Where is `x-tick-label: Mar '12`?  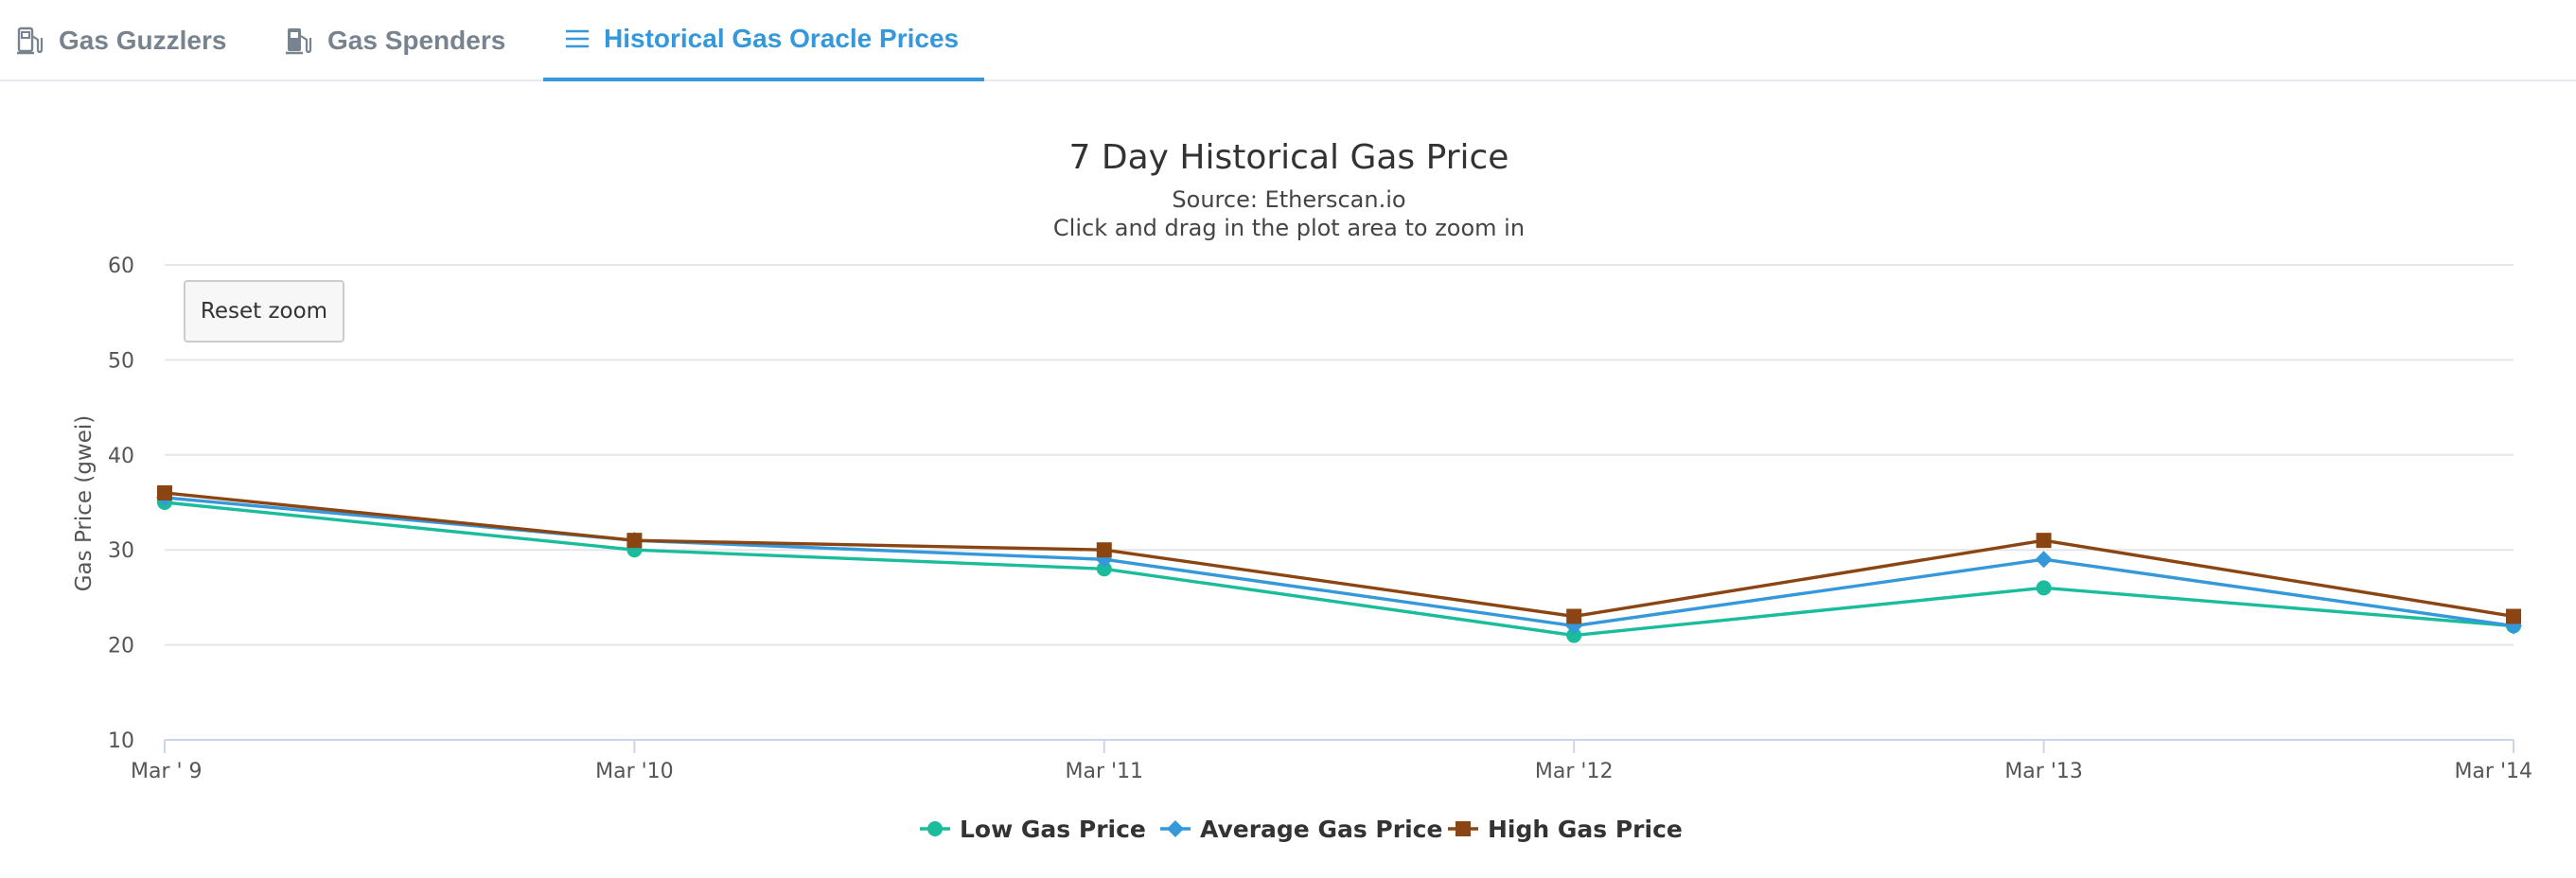 x-tick-label: Mar '12 is located at coordinates (1574, 771).